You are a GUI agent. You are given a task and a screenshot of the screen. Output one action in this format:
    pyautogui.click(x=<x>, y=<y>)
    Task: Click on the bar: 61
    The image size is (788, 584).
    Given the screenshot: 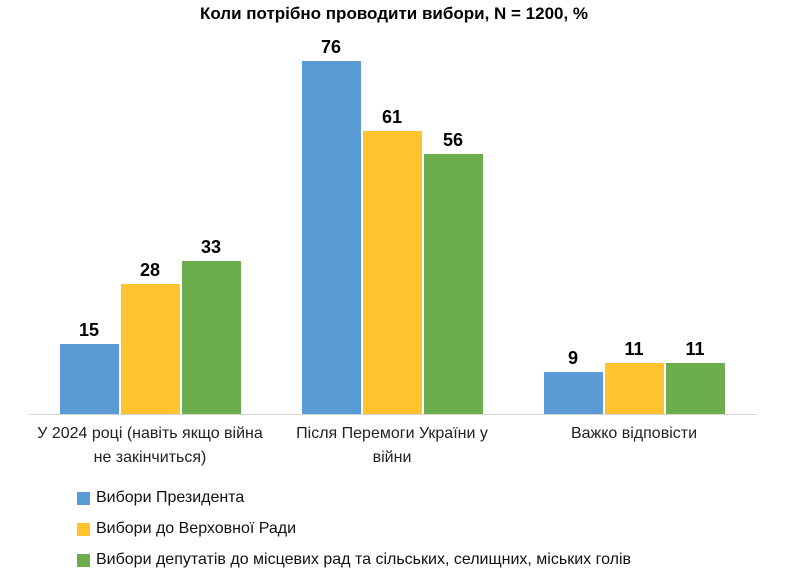 What is the action you would take?
    pyautogui.click(x=392, y=260)
    